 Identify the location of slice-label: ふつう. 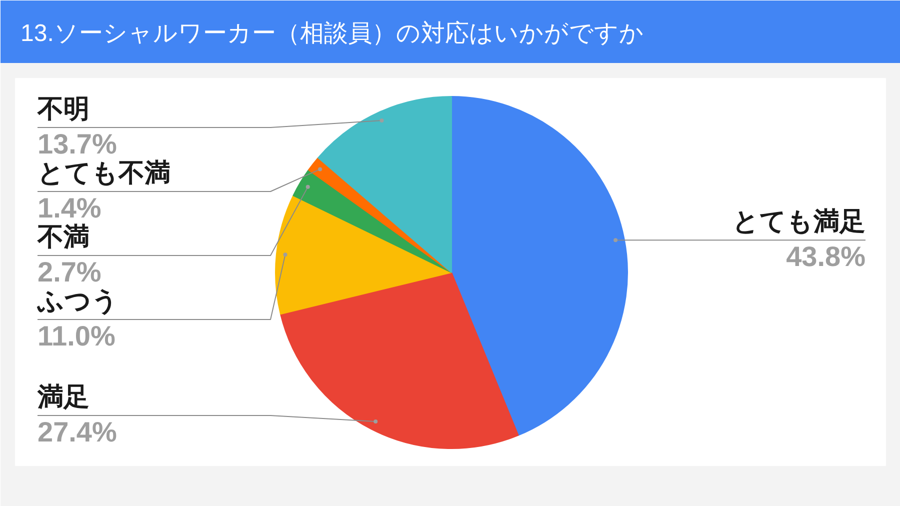
(77, 301).